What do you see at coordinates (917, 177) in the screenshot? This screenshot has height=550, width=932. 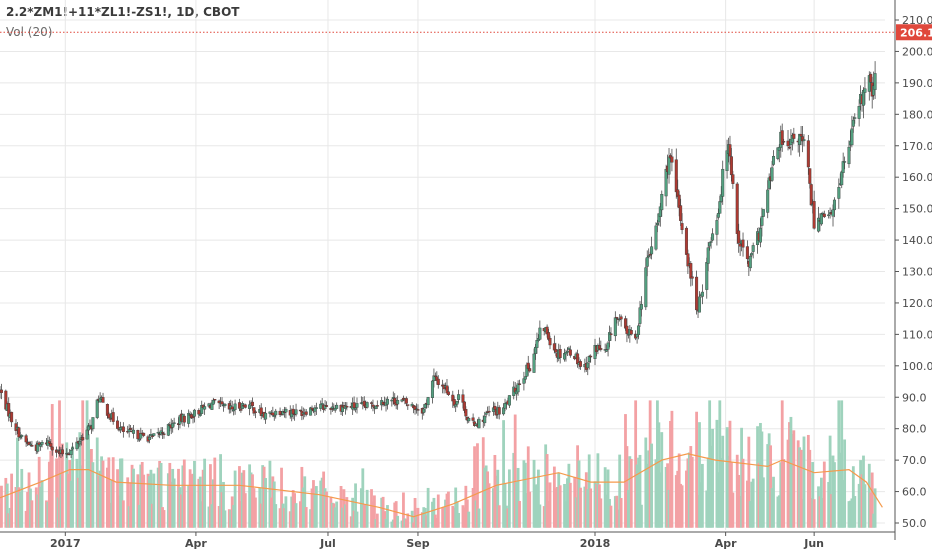 I see `price-tick-label: 160.0` at bounding box center [917, 177].